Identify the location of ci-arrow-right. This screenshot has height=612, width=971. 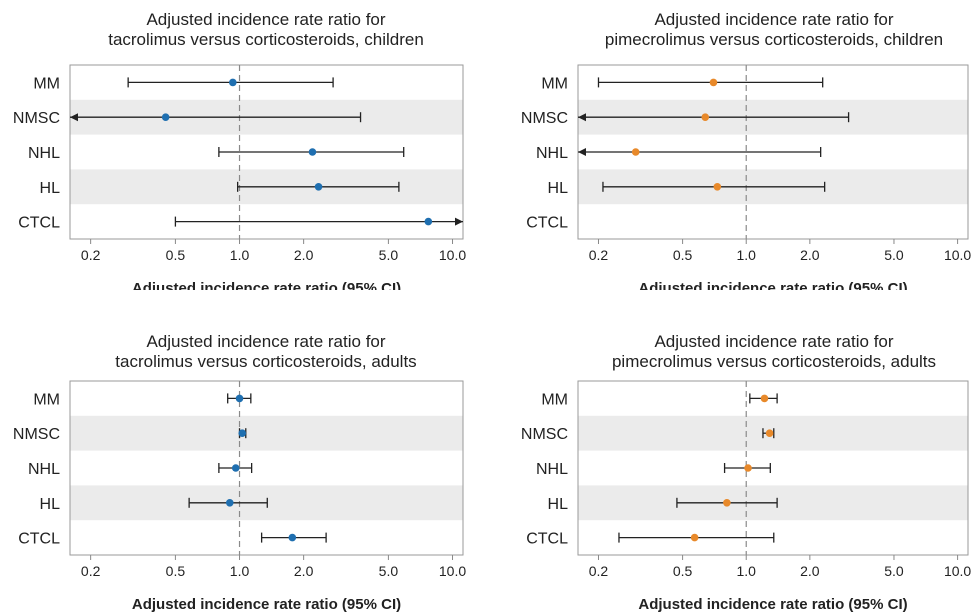
(459, 221).